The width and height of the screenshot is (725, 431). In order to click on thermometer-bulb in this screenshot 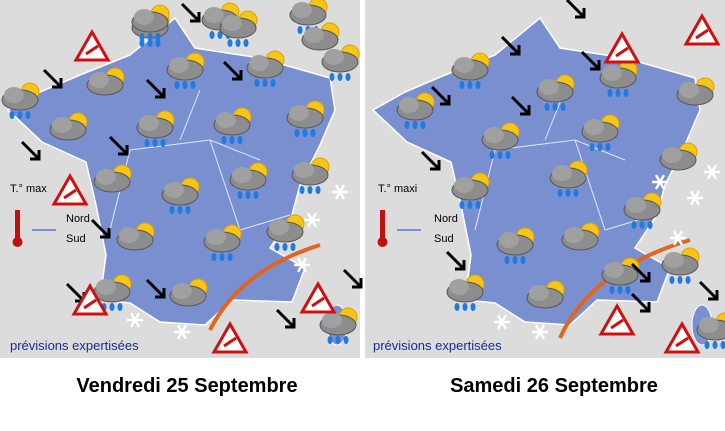, I will do `click(382, 242)`.